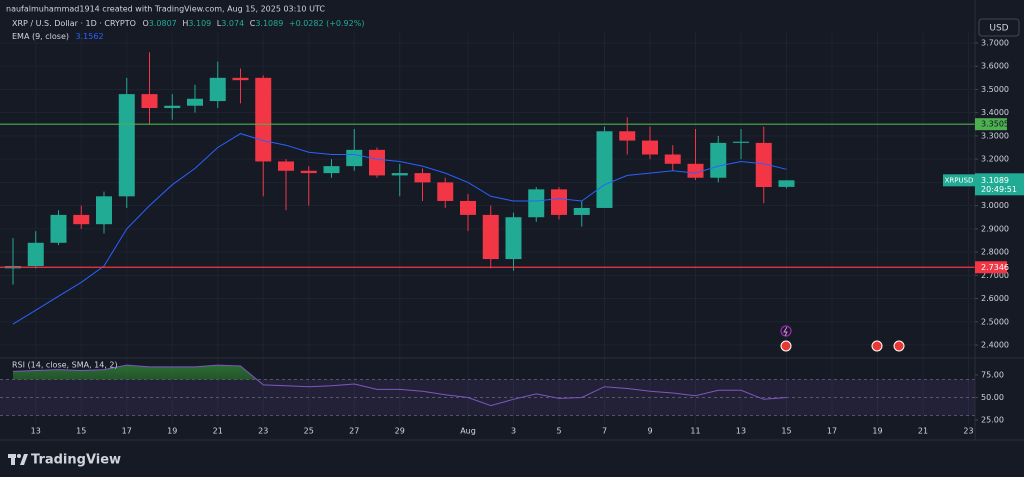 The width and height of the screenshot is (1024, 477). Describe the element at coordinates (999, 189) in the screenshot. I see `countdown-label: 20:49:51` at that location.